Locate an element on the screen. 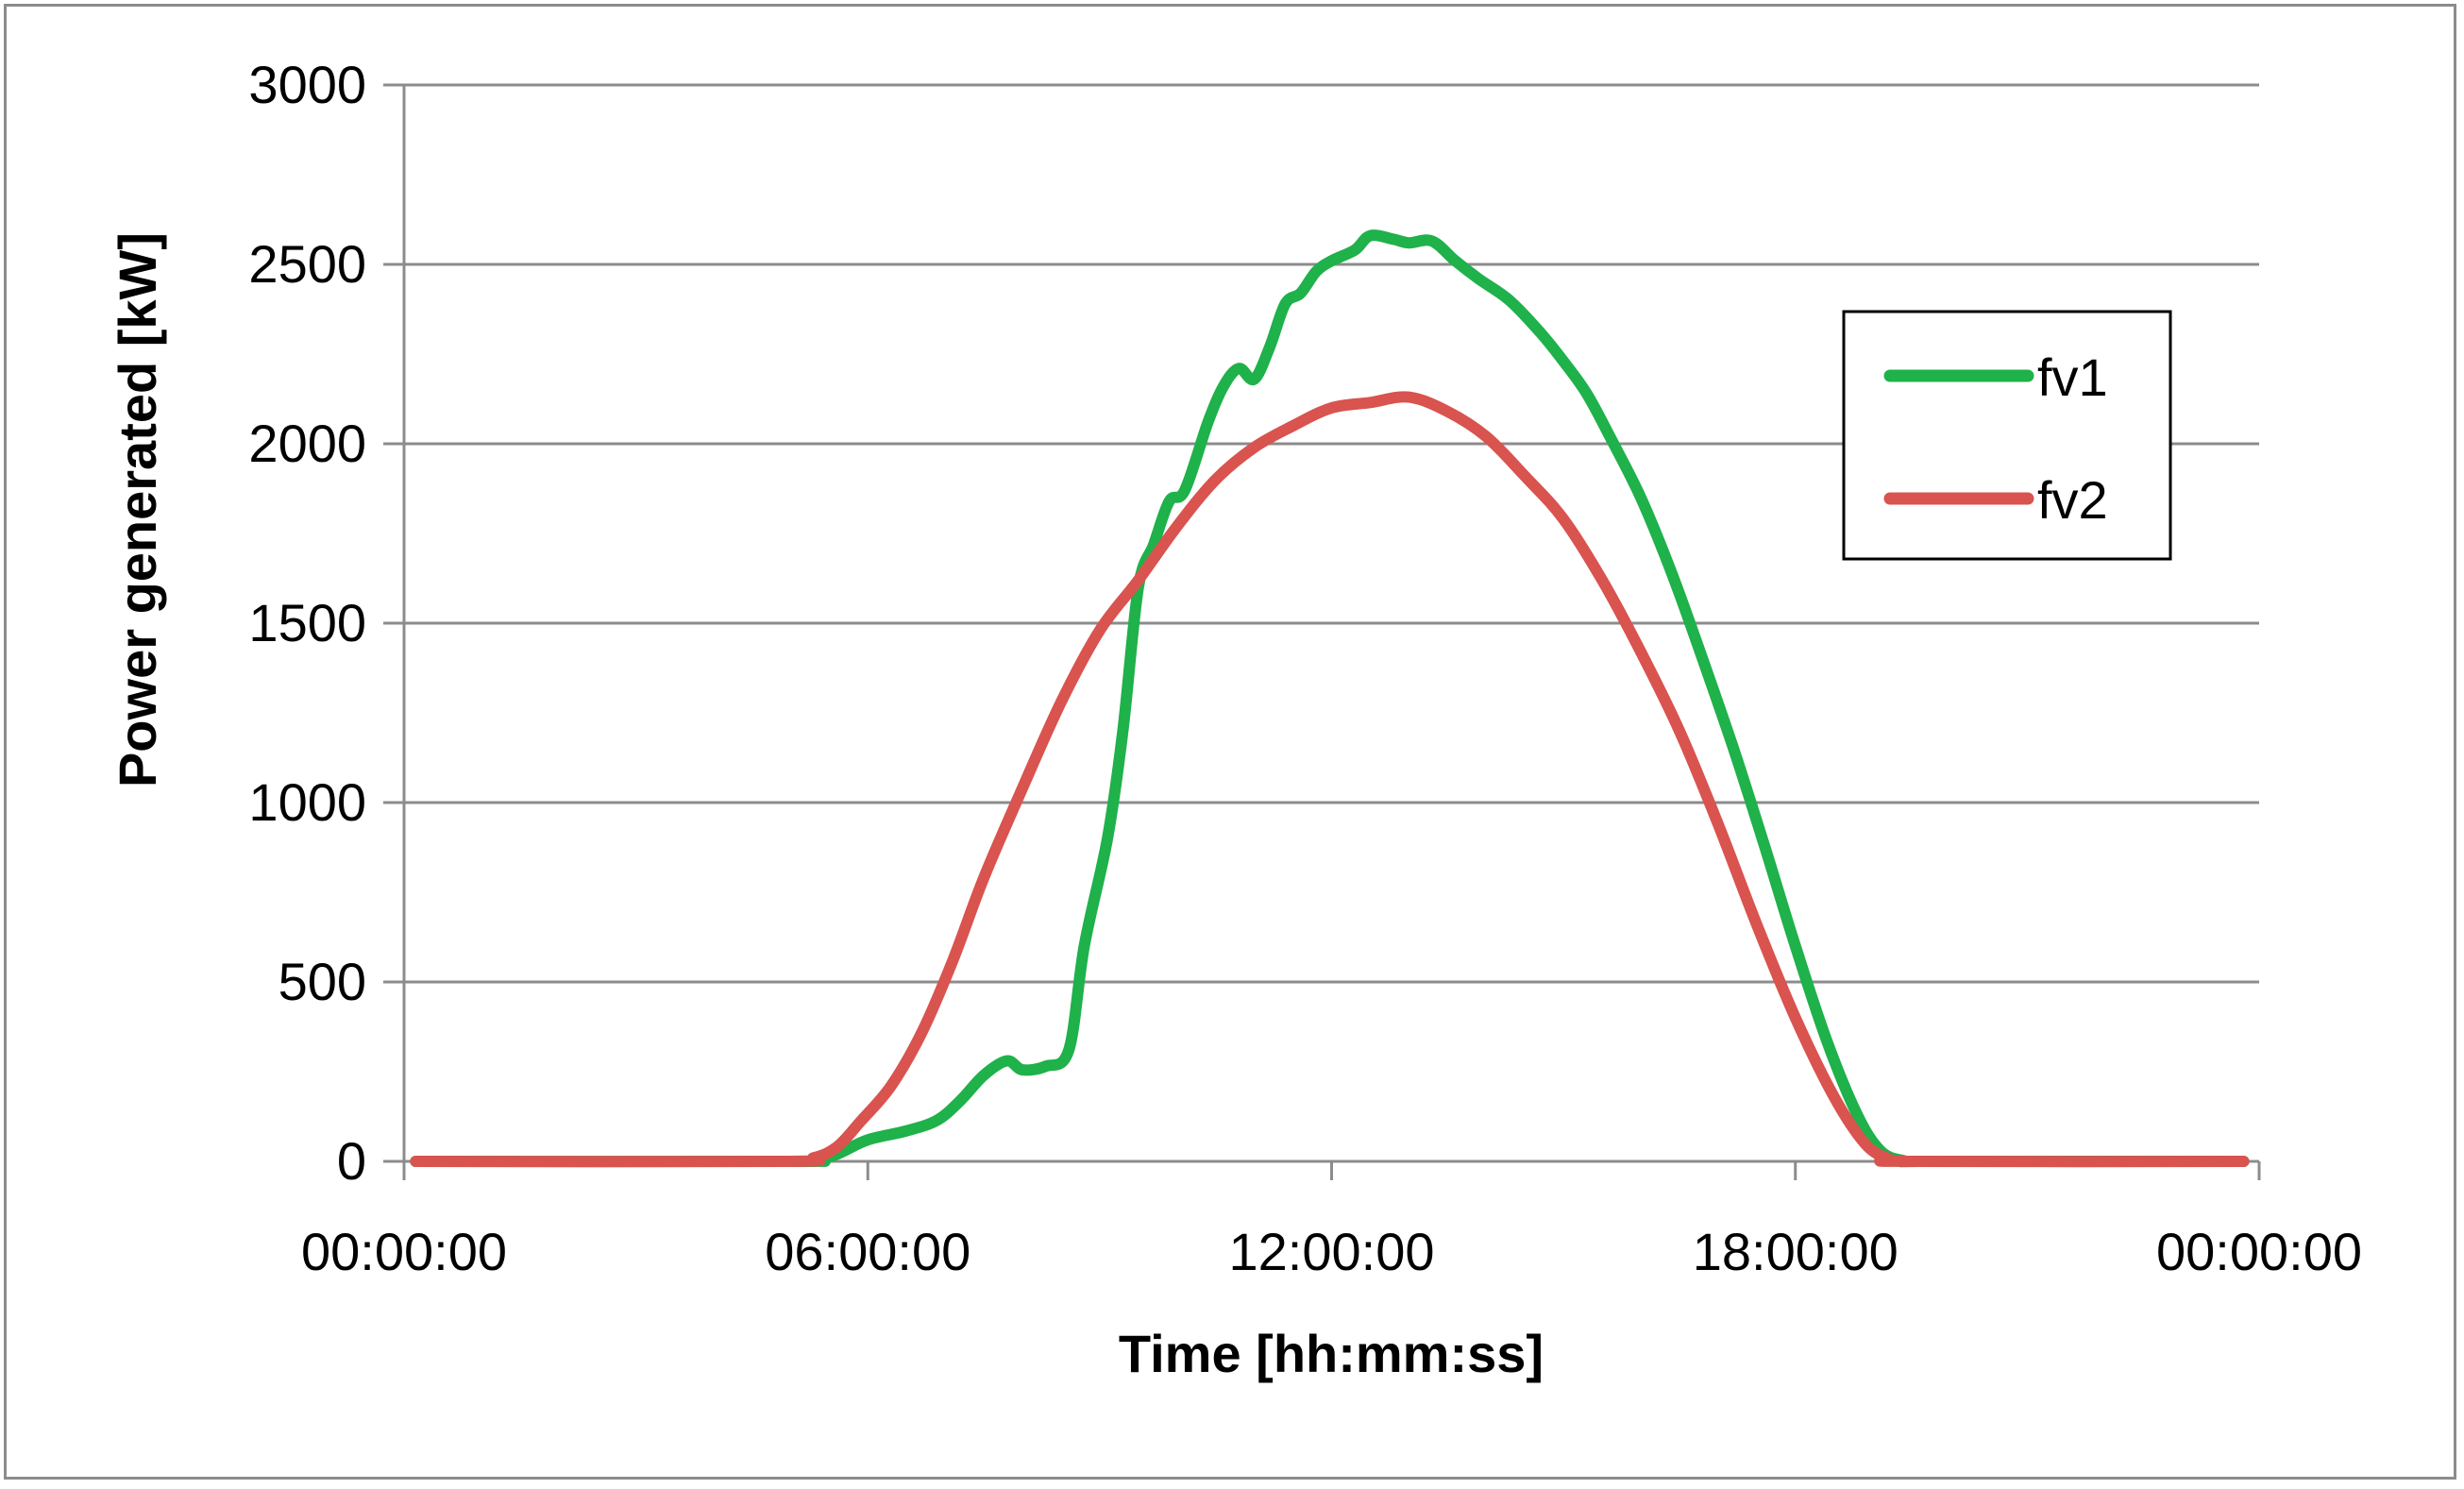 The image size is (2464, 1489). y-axis-ticks: 0 500 1000 1500 2000 2500 3000 is located at coordinates (326, 623).